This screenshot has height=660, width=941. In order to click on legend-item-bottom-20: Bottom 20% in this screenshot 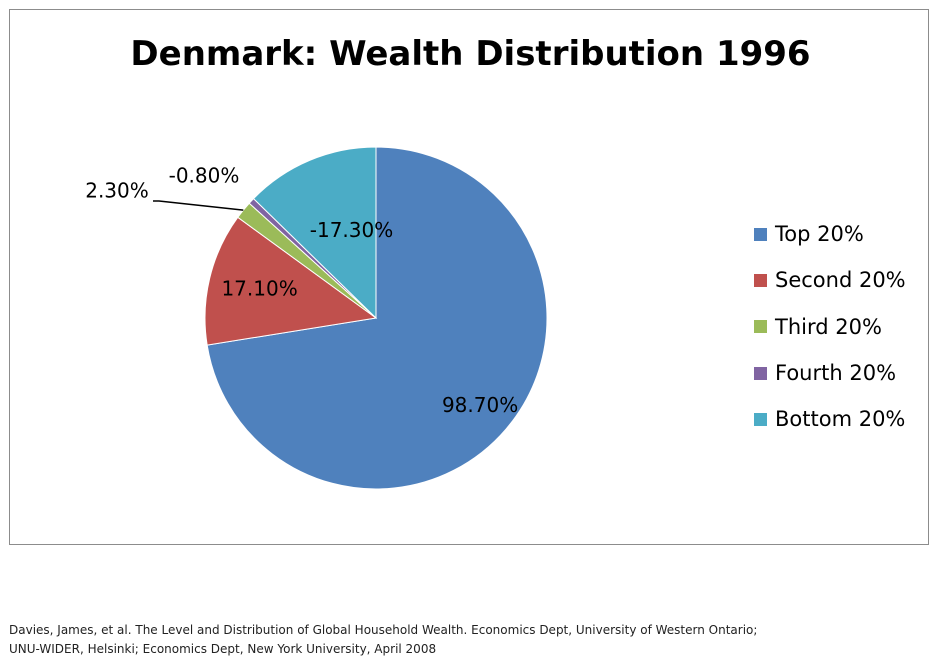, I will do `click(830, 419)`.